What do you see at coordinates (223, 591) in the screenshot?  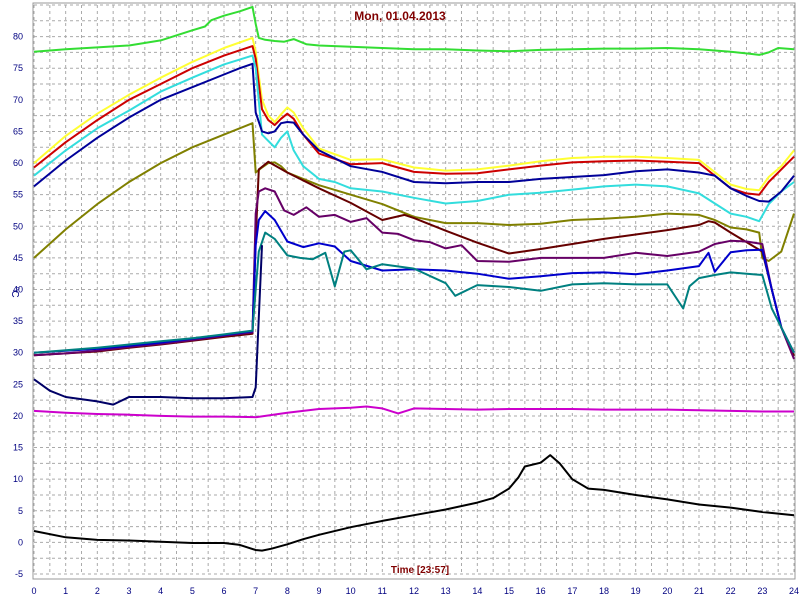 I see `x-tick-label: 6` at bounding box center [223, 591].